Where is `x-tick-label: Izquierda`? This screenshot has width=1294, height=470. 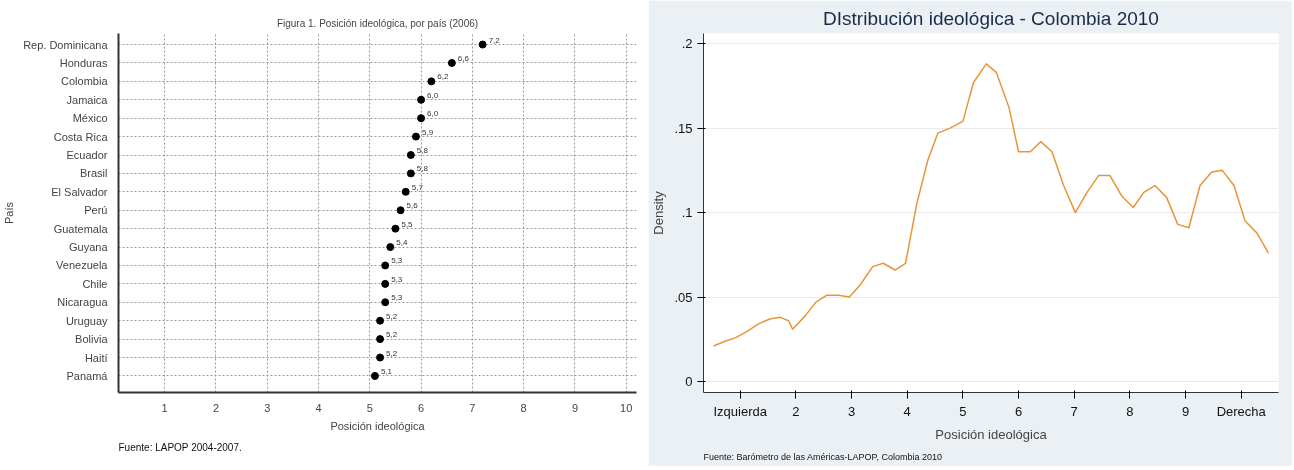
x-tick-label: Izquierda is located at coordinates (740, 411).